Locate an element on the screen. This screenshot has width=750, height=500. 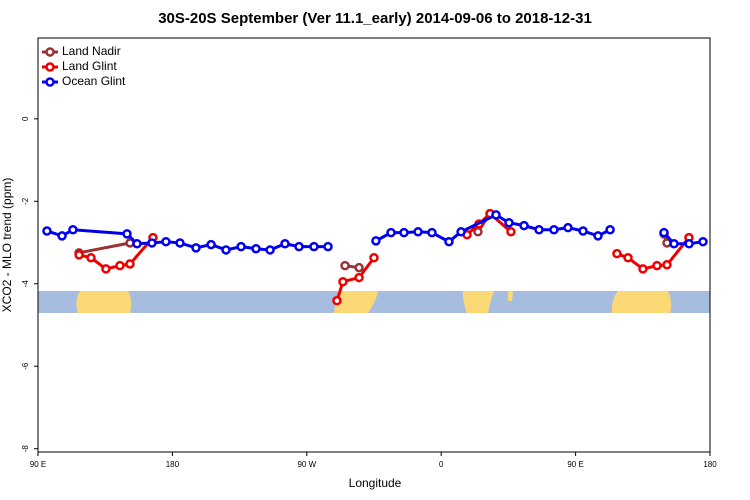
y-tick-label: -4 is located at coordinates (25, 284).